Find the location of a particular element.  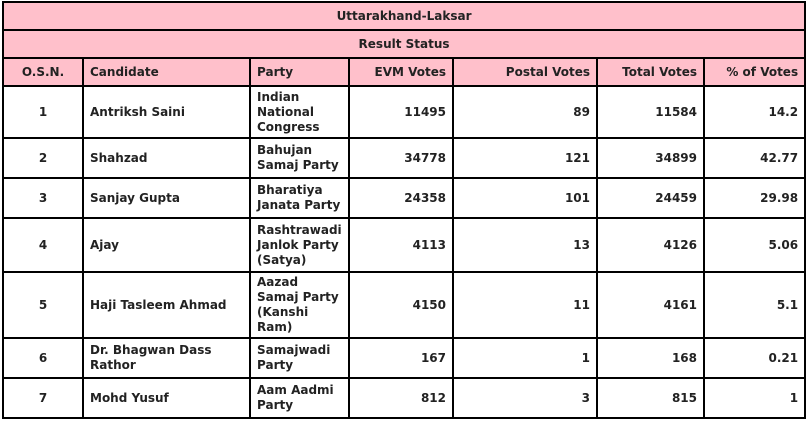

cell-osn: 5 is located at coordinates (43, 305).